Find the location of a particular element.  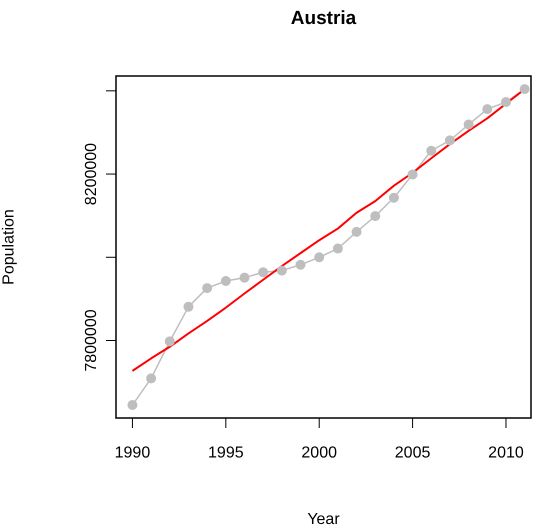

x-tick-label: 2000 is located at coordinates (319, 453).